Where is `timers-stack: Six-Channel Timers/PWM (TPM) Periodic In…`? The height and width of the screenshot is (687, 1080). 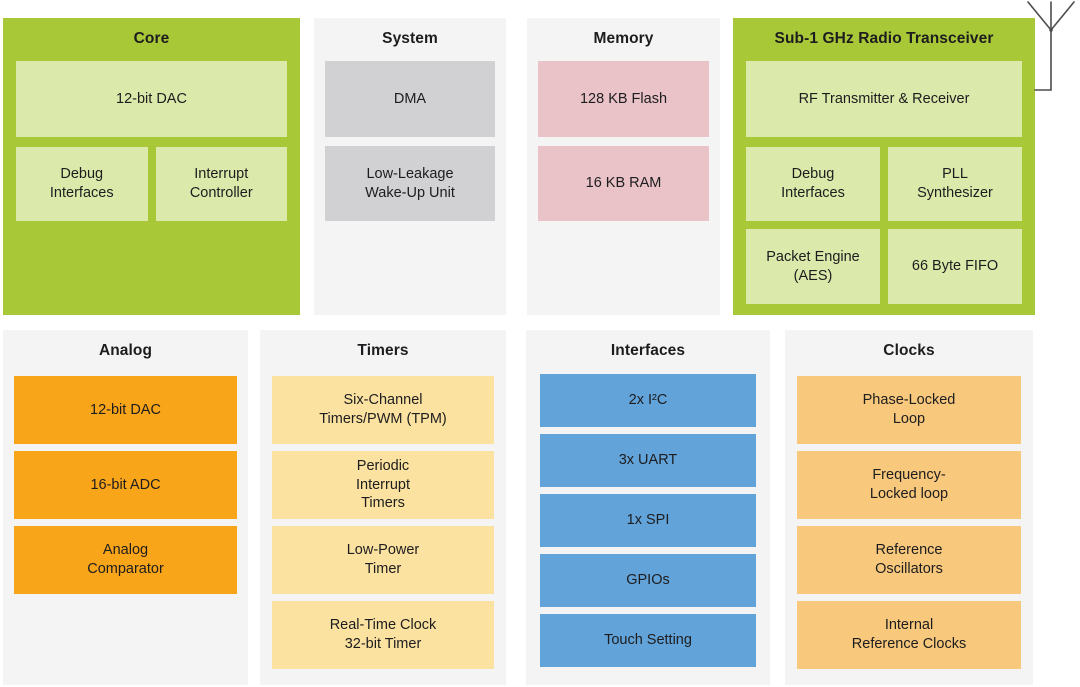 timers-stack: Six-Channel Timers/PWM (TPM) Periodic In… is located at coordinates (383, 522).